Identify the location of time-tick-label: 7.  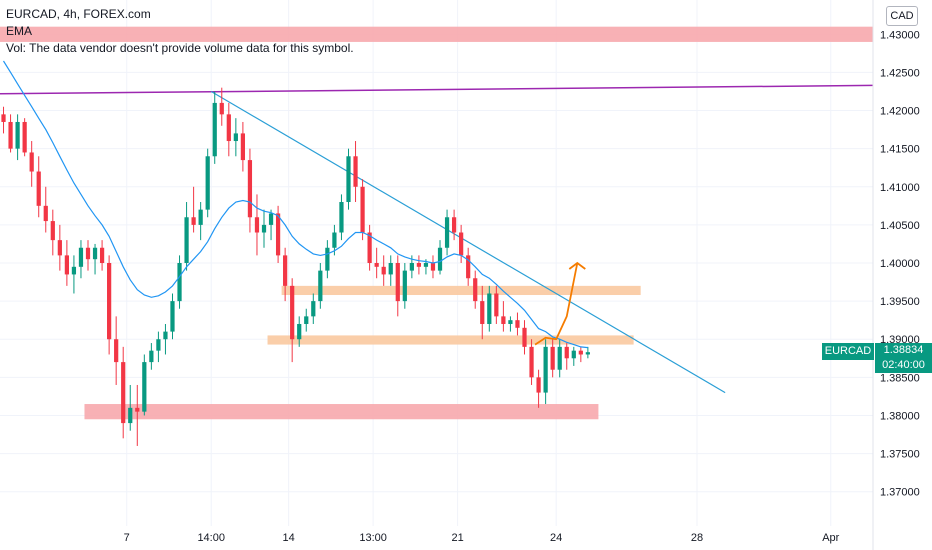
(127, 538).